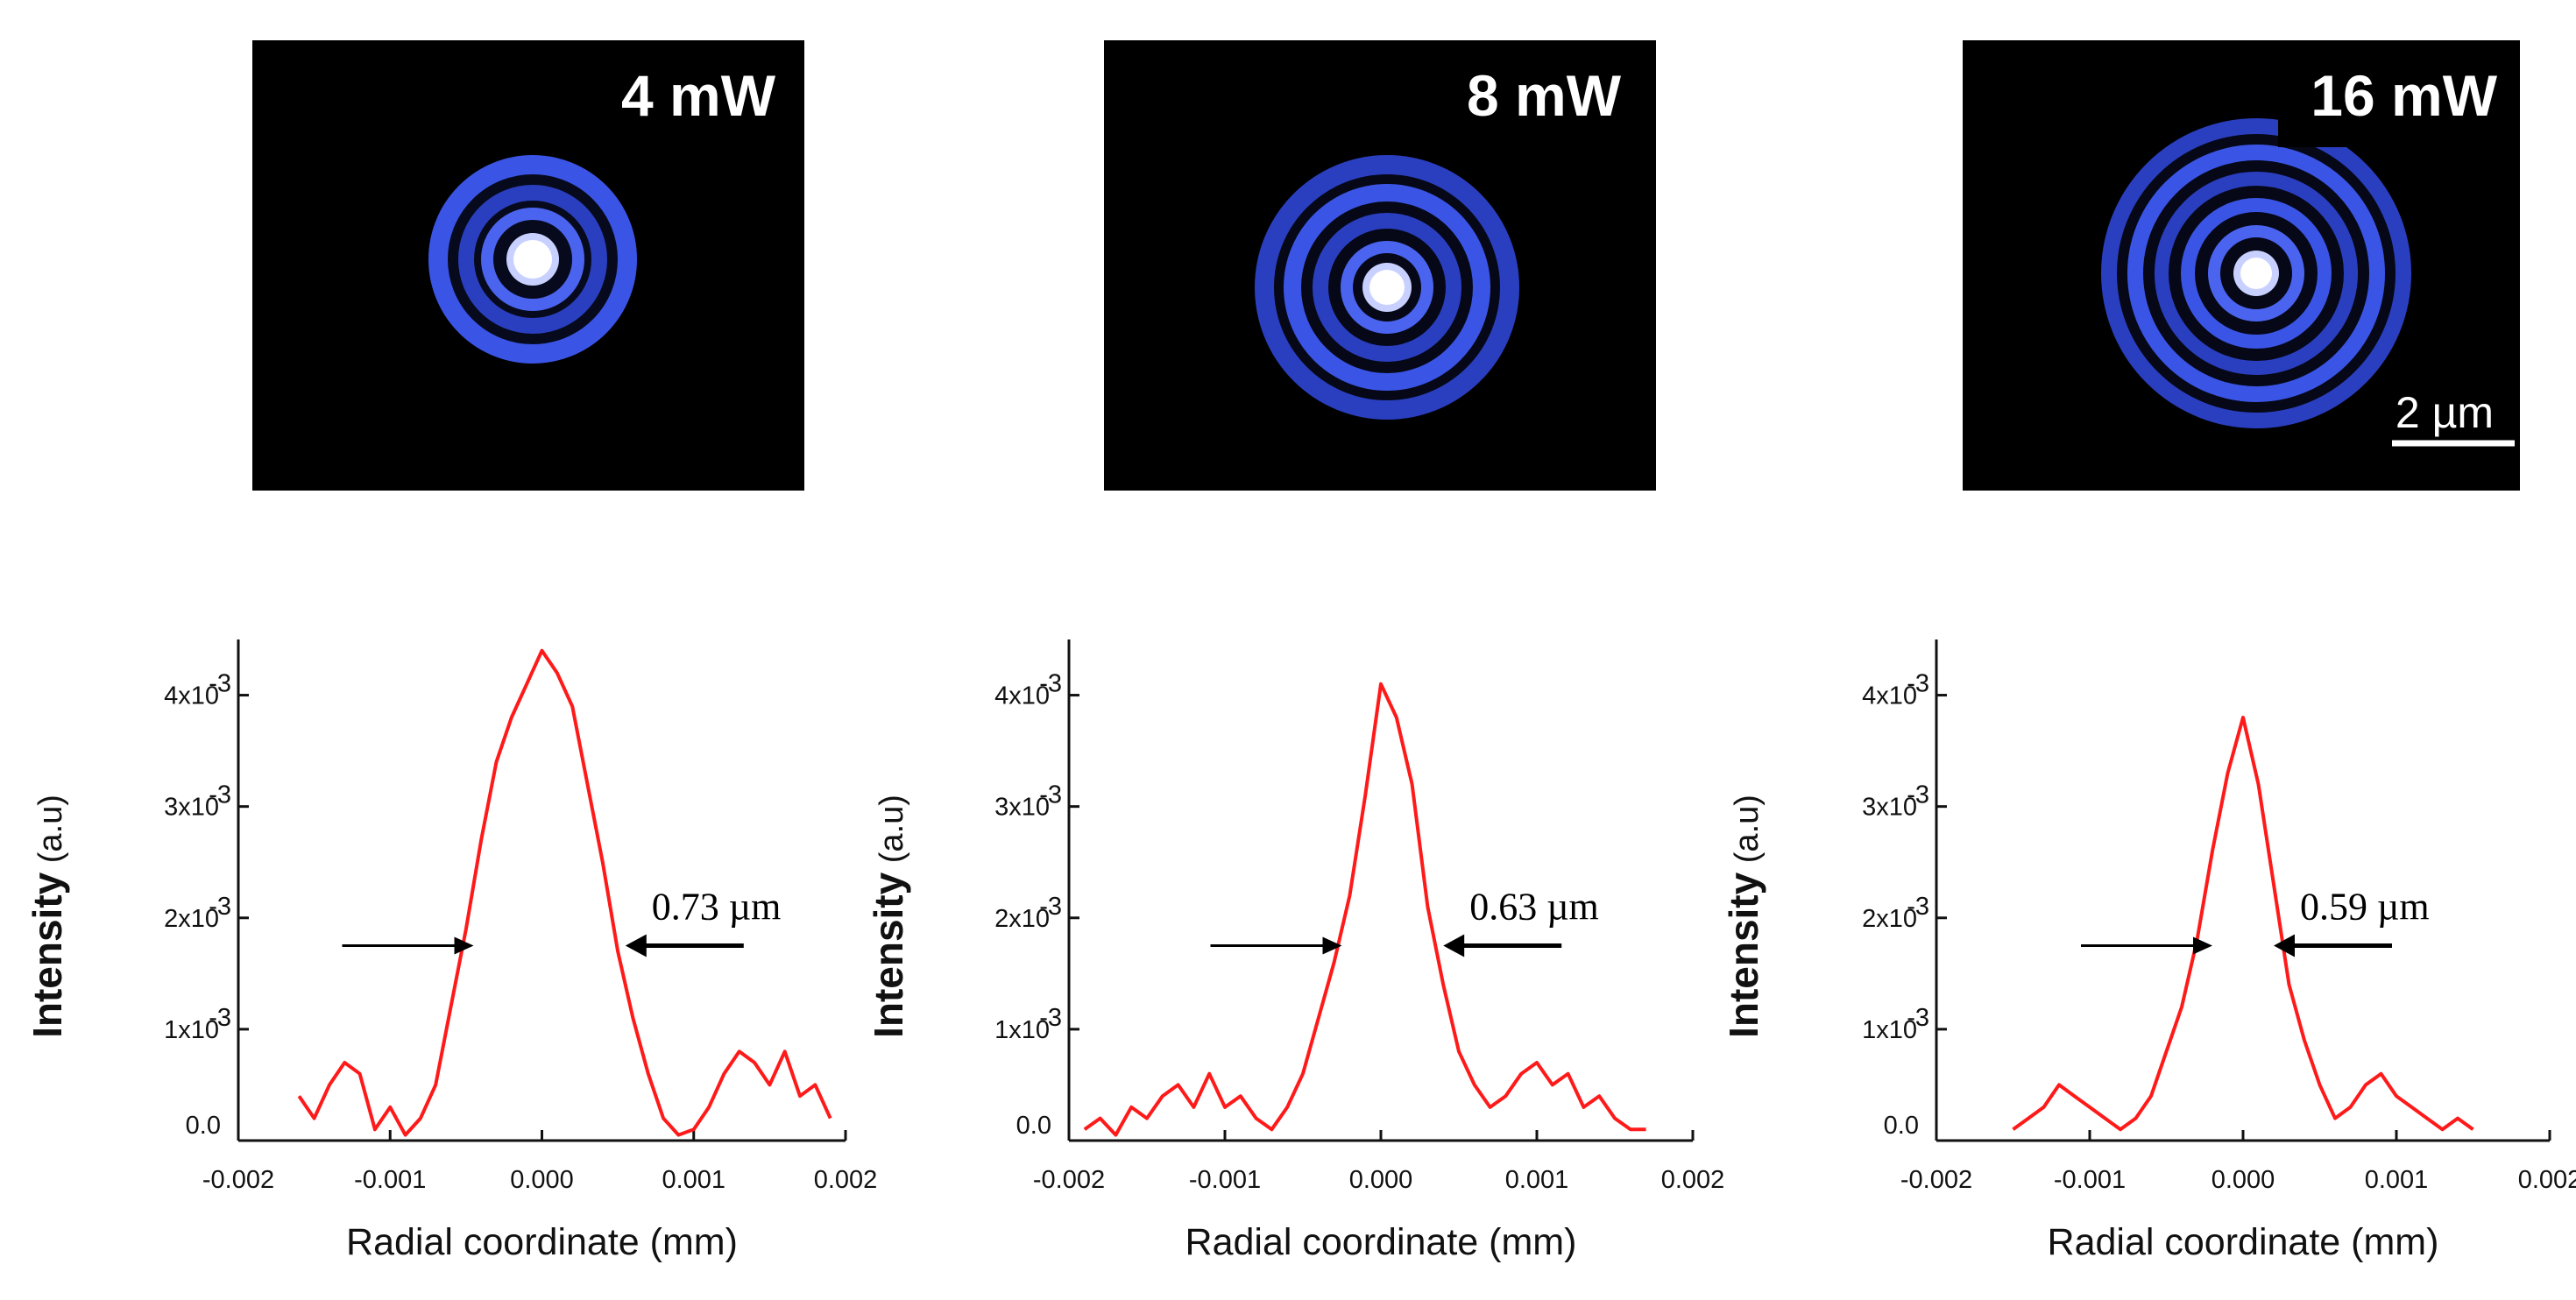  I want to click on fwhm-label: 0.63 µm, so click(1534, 907).